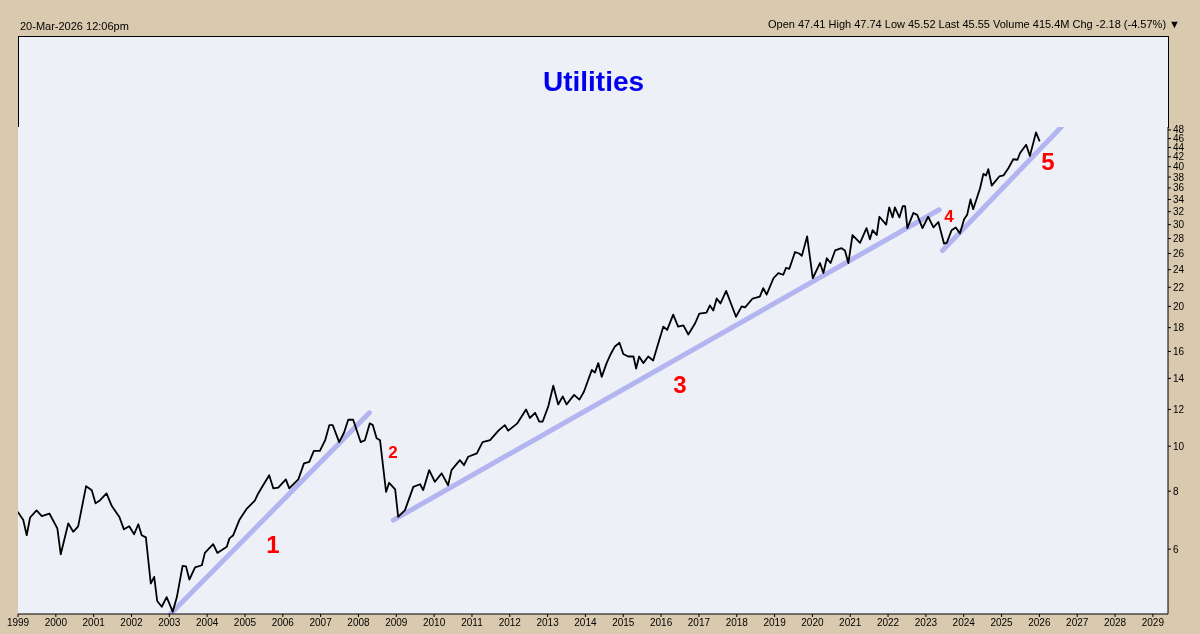 The width and height of the screenshot is (1200, 634). What do you see at coordinates (1179, 287) in the screenshot?
I see `y-tick-label: 22` at bounding box center [1179, 287].